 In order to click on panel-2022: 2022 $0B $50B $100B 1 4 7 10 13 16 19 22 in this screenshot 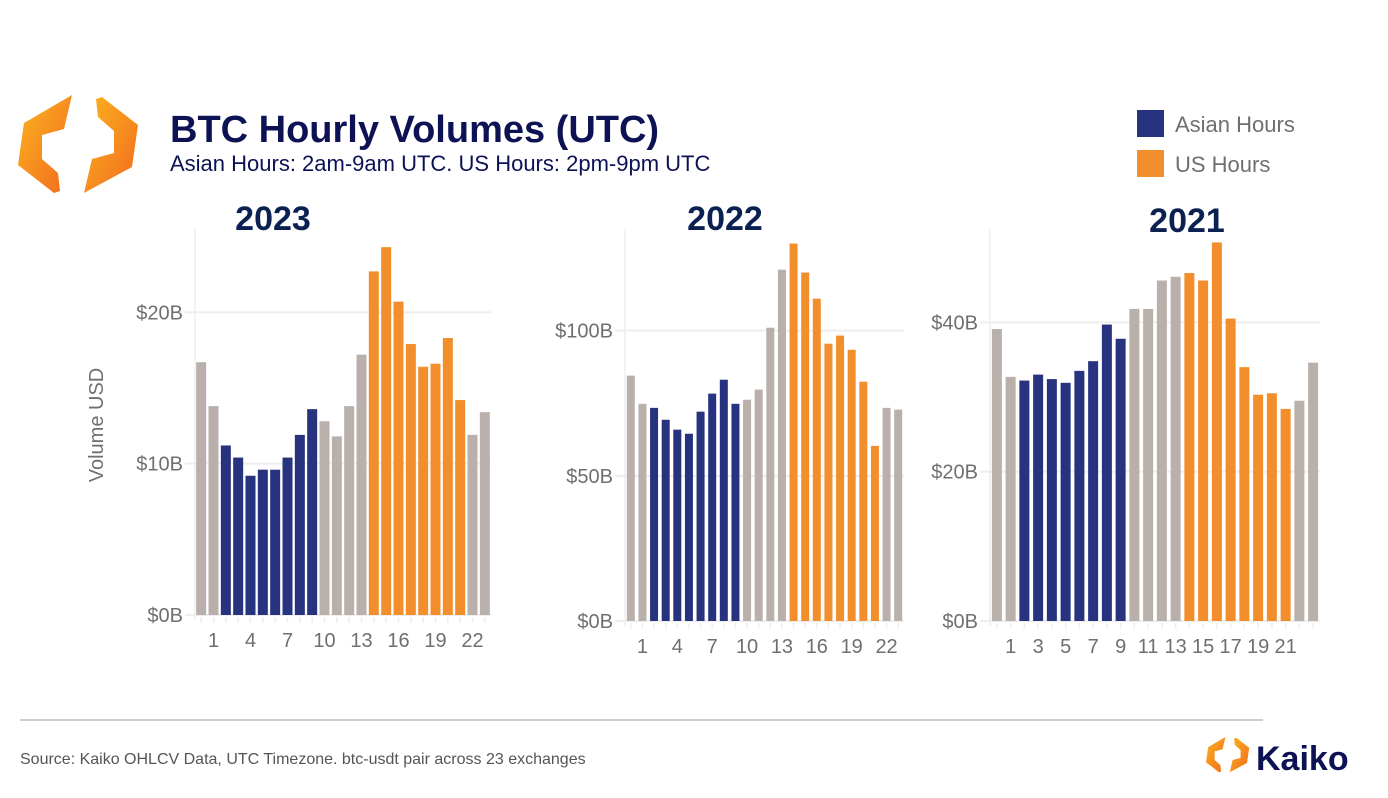, I will do `click(729, 429)`.